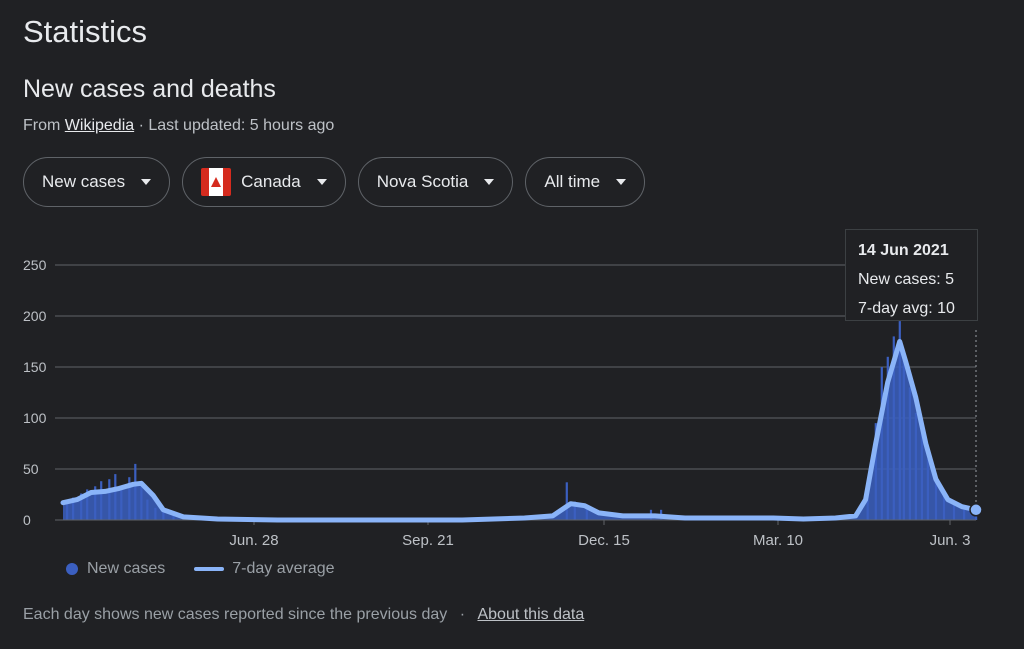 The height and width of the screenshot is (649, 1024). I want to click on time-range-dropdown: All time, so click(585, 182).